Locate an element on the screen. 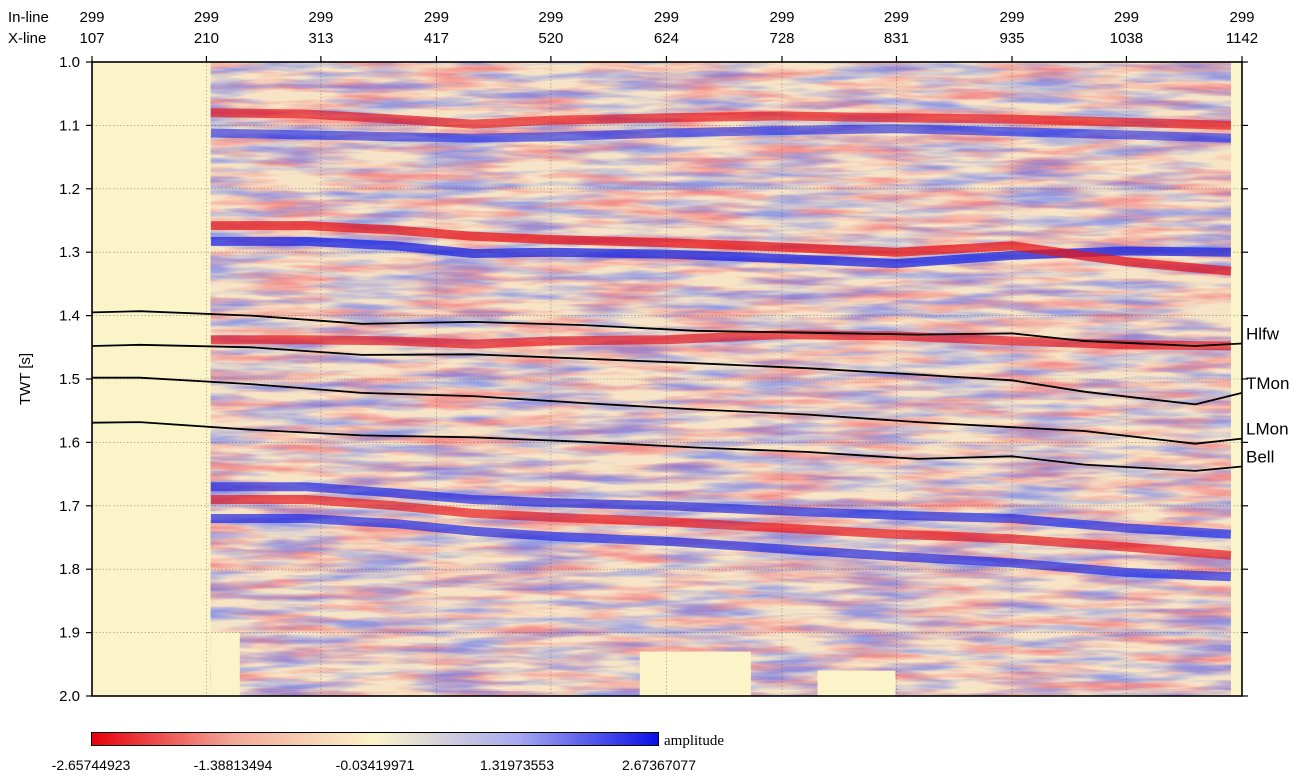  horizon-bell is located at coordinates (667, 446).